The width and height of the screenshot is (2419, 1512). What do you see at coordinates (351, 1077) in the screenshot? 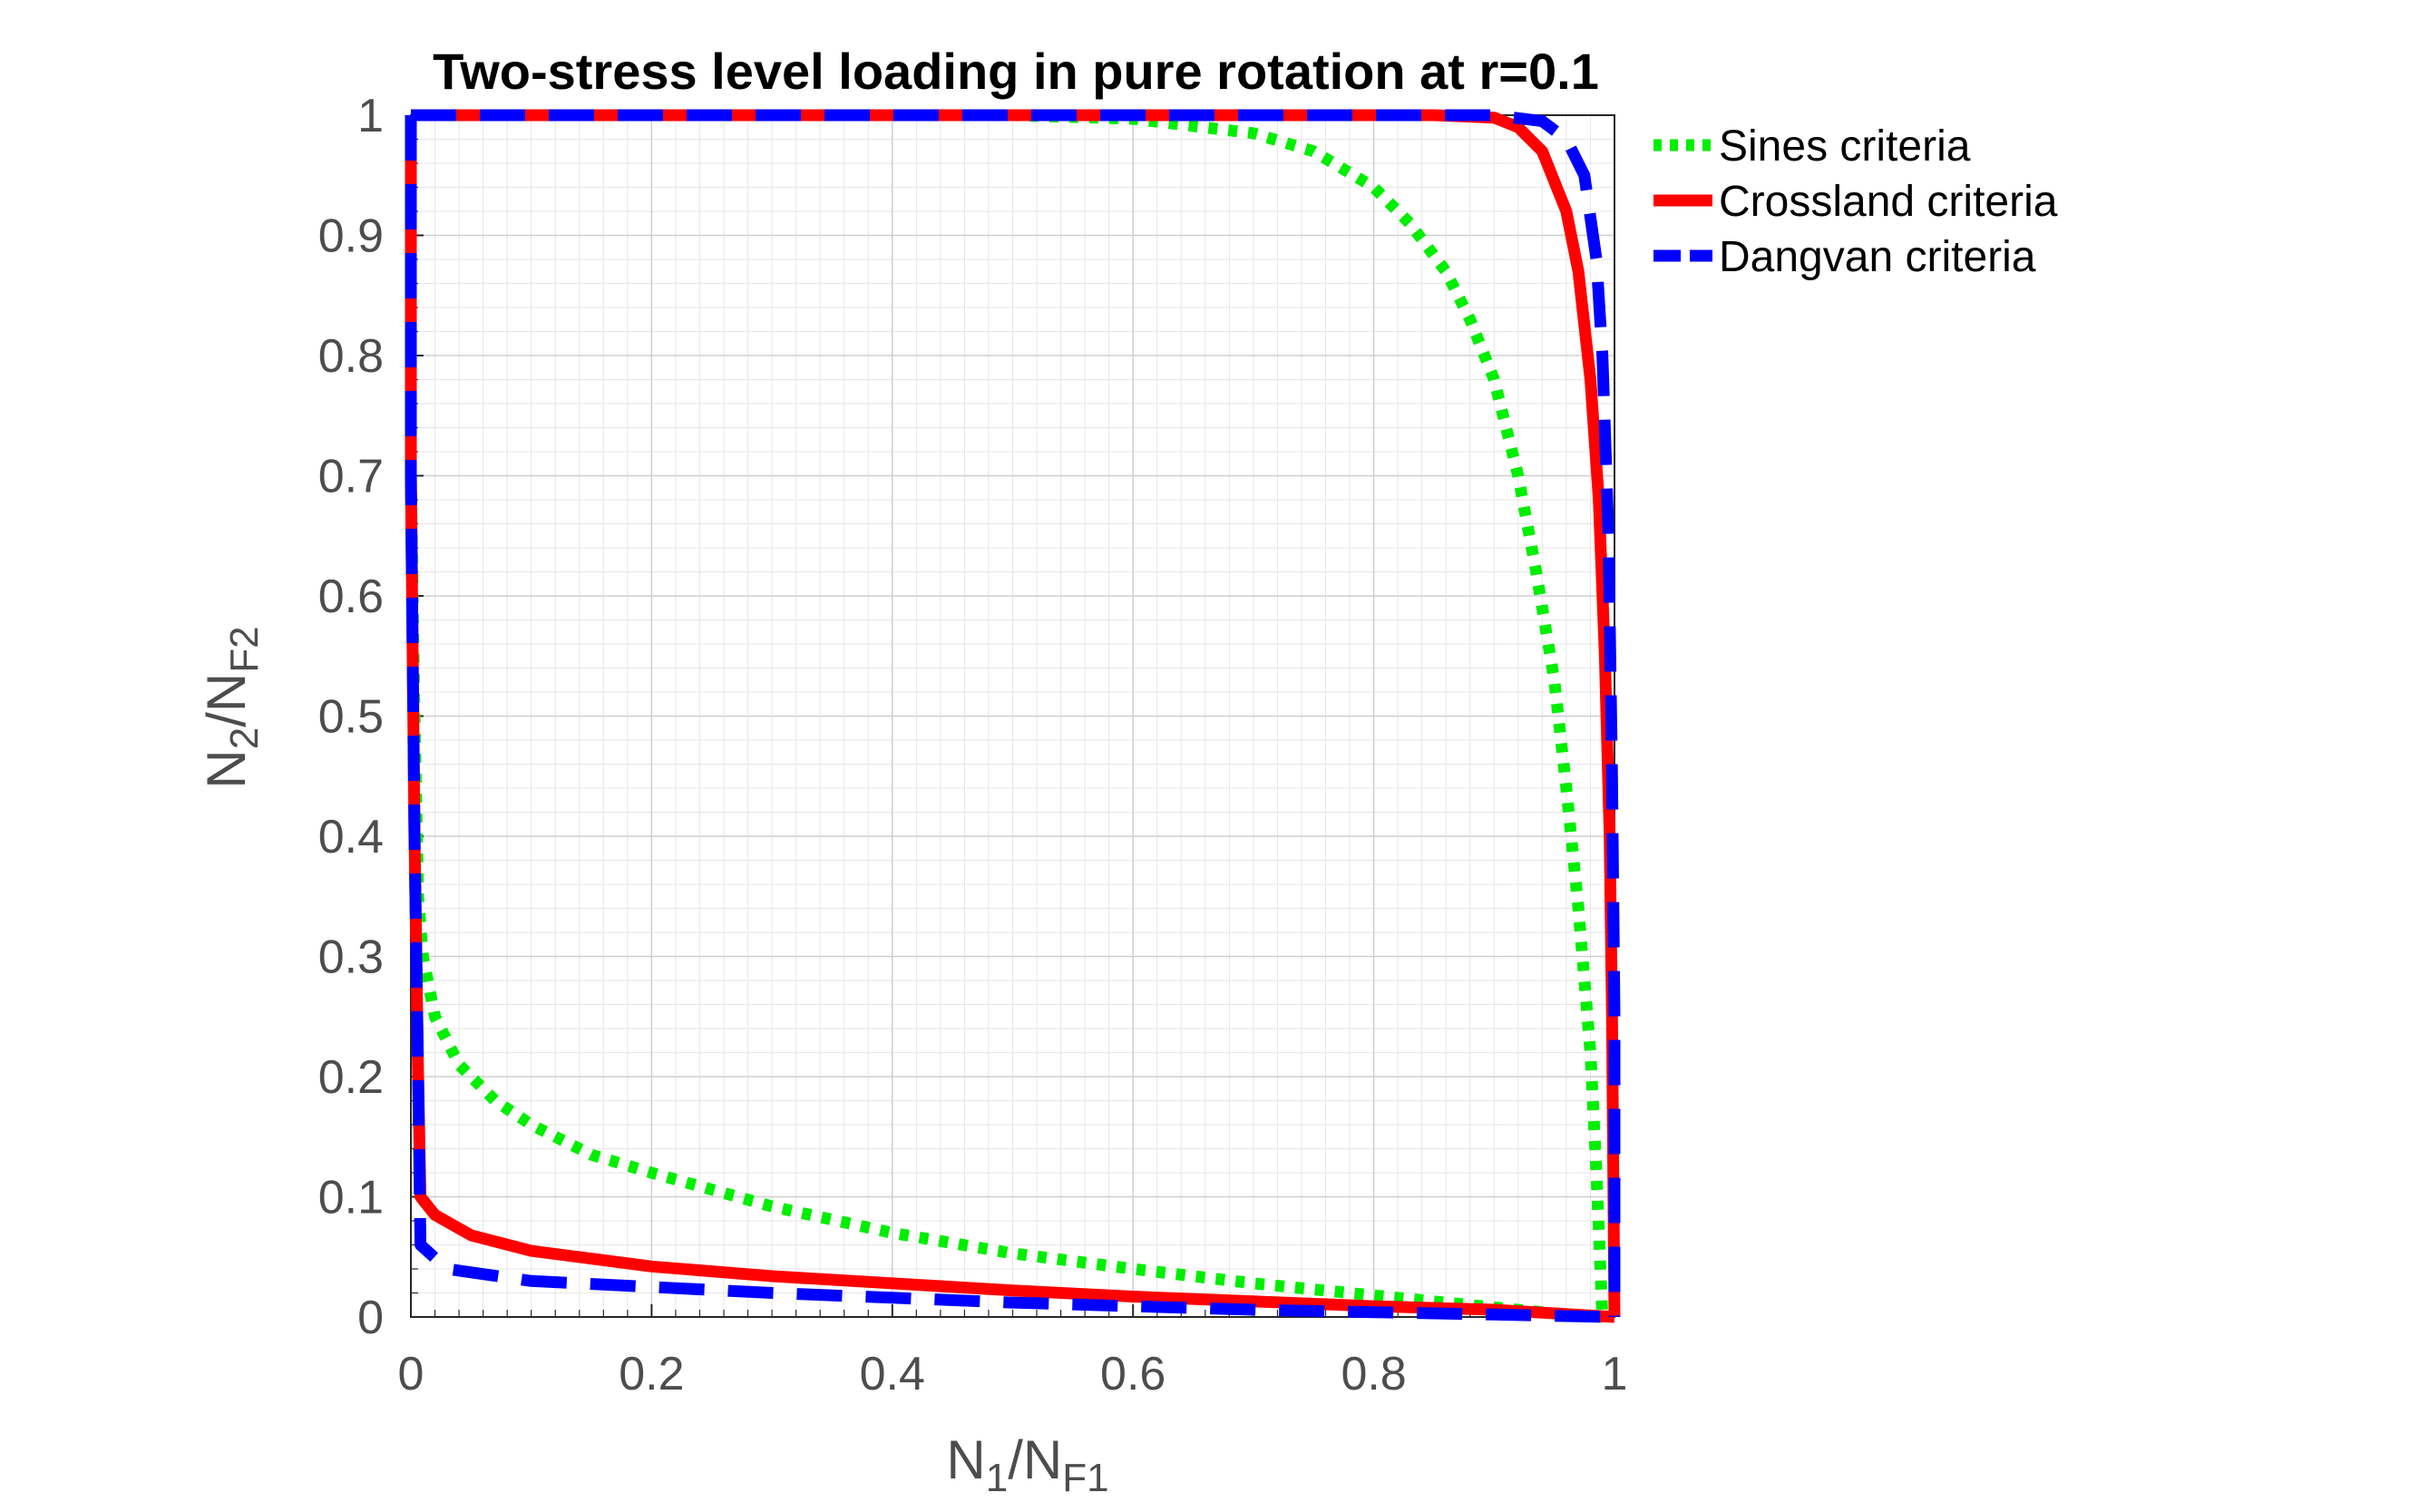
I see `y-tick-label: 0.2` at bounding box center [351, 1077].